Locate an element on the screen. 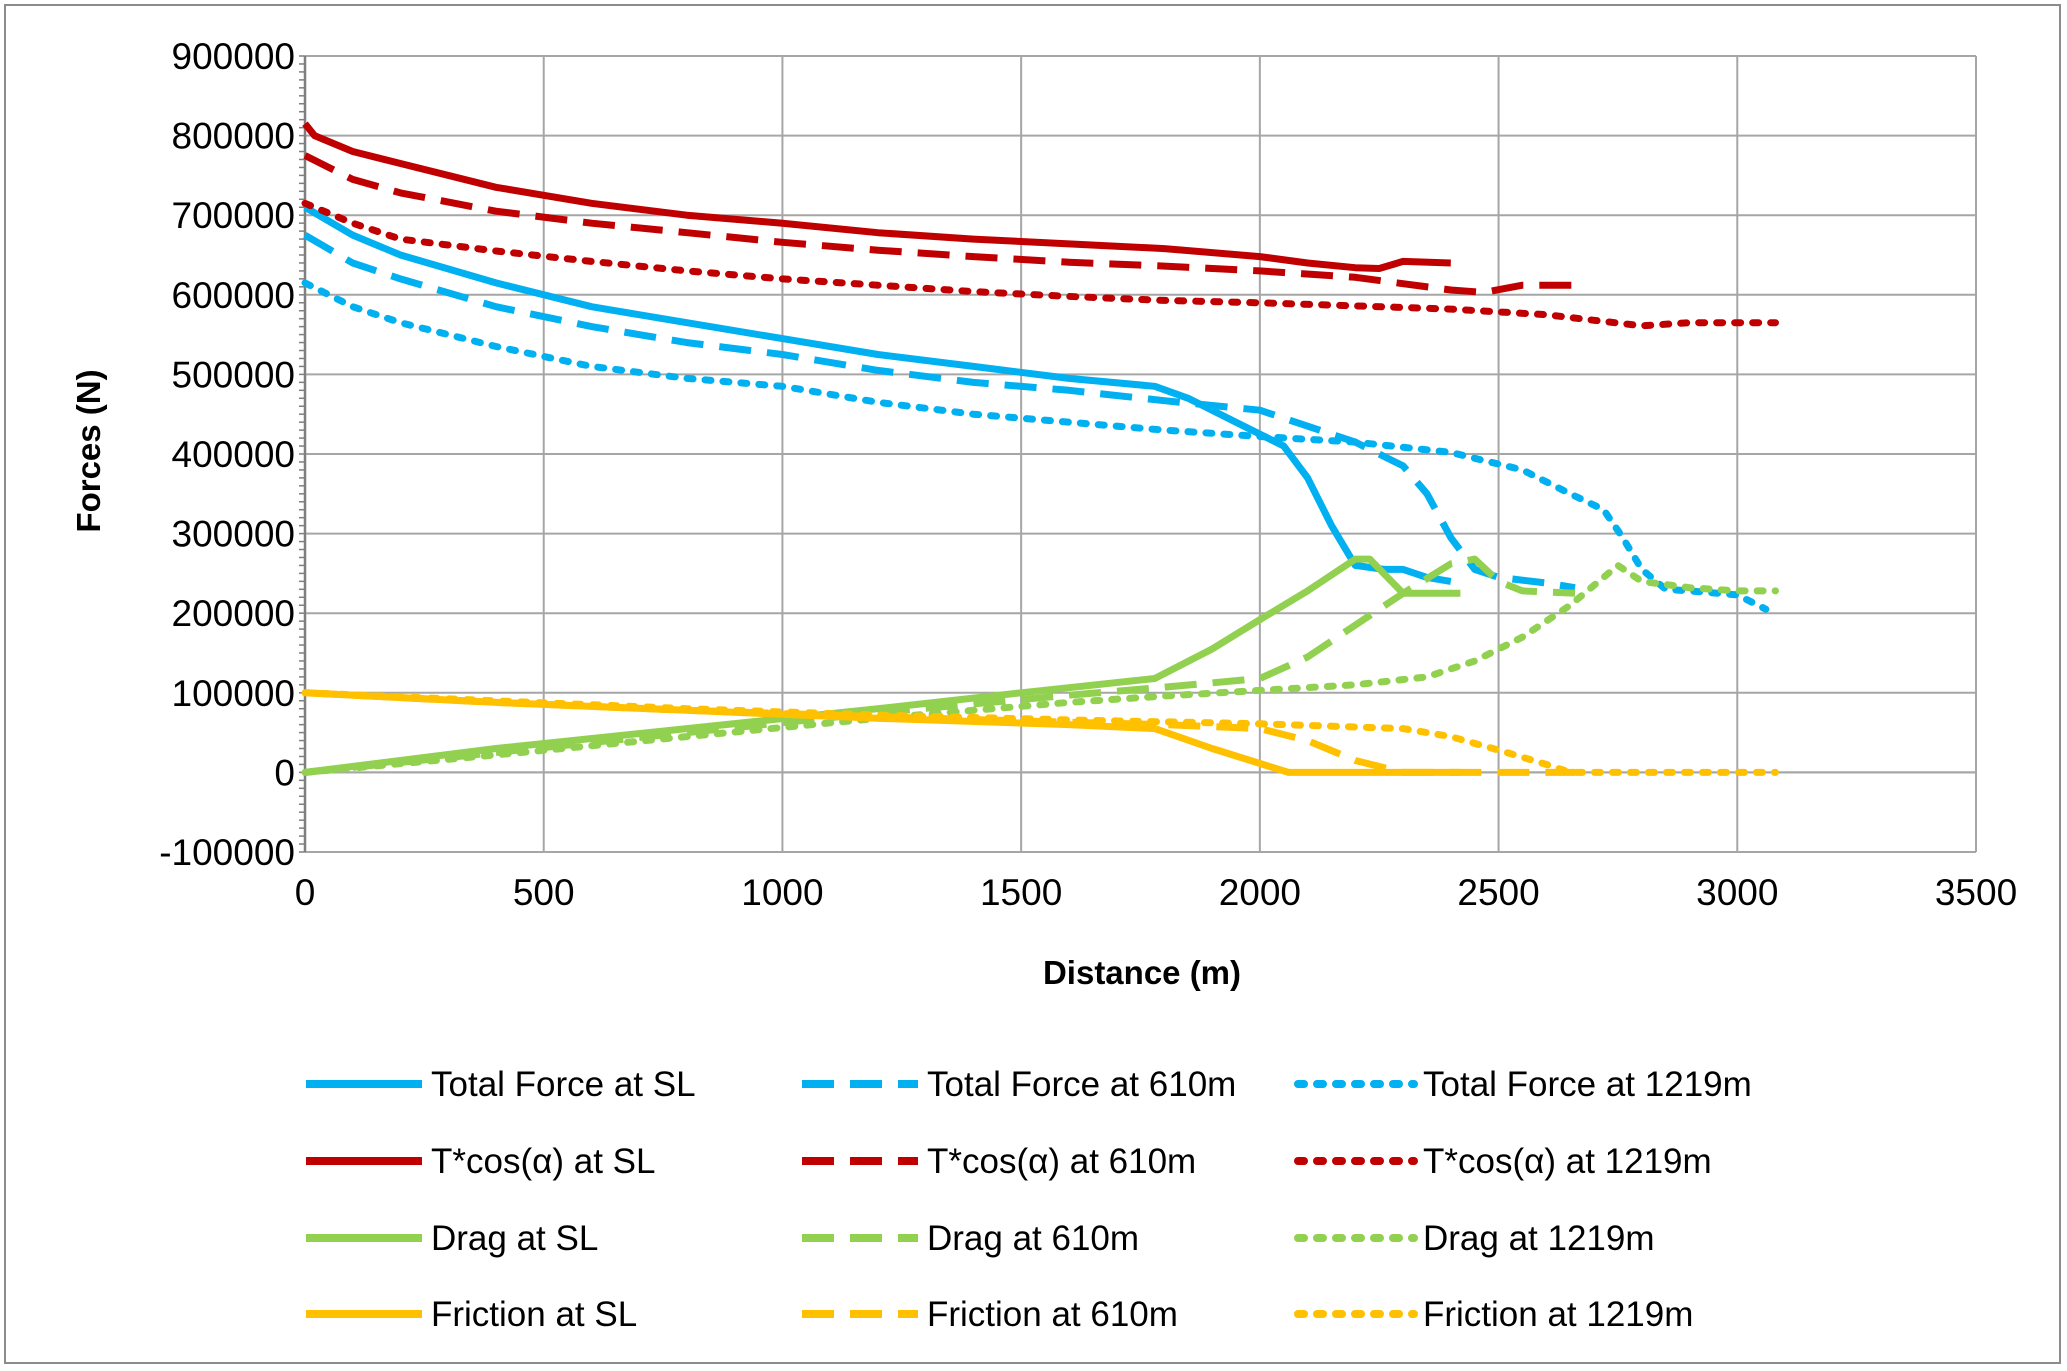 The width and height of the screenshot is (2067, 1371). y-tick-label: 600000 is located at coordinates (233, 295).